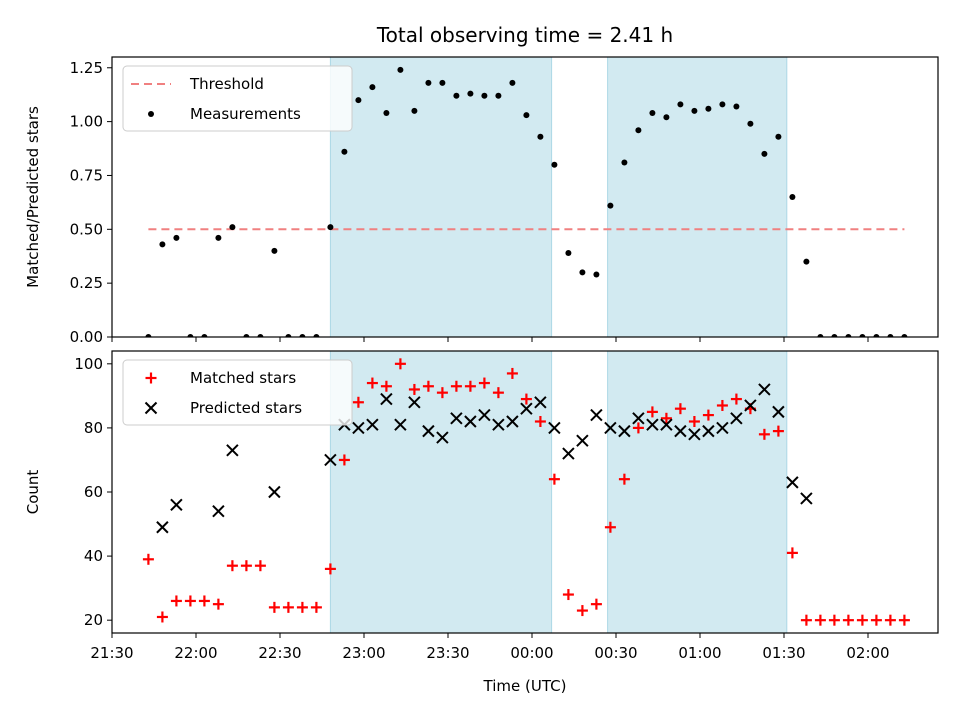 The image size is (960, 720). Describe the element at coordinates (237, 392) in the screenshot. I see `legend: Matched stars Predicted stars` at that location.